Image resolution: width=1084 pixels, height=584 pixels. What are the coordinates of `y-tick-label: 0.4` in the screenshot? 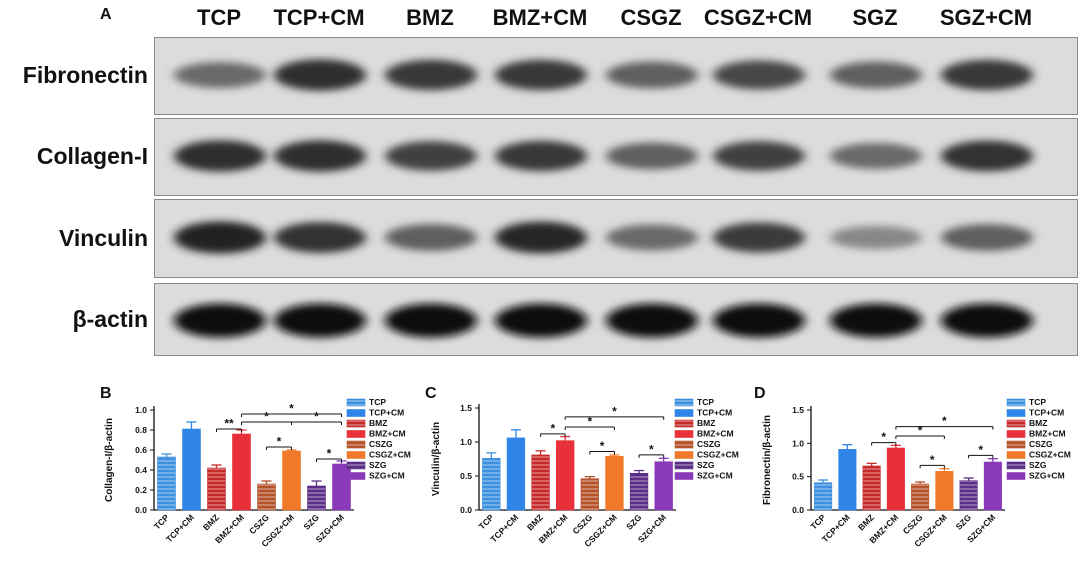 It's located at (141, 470).